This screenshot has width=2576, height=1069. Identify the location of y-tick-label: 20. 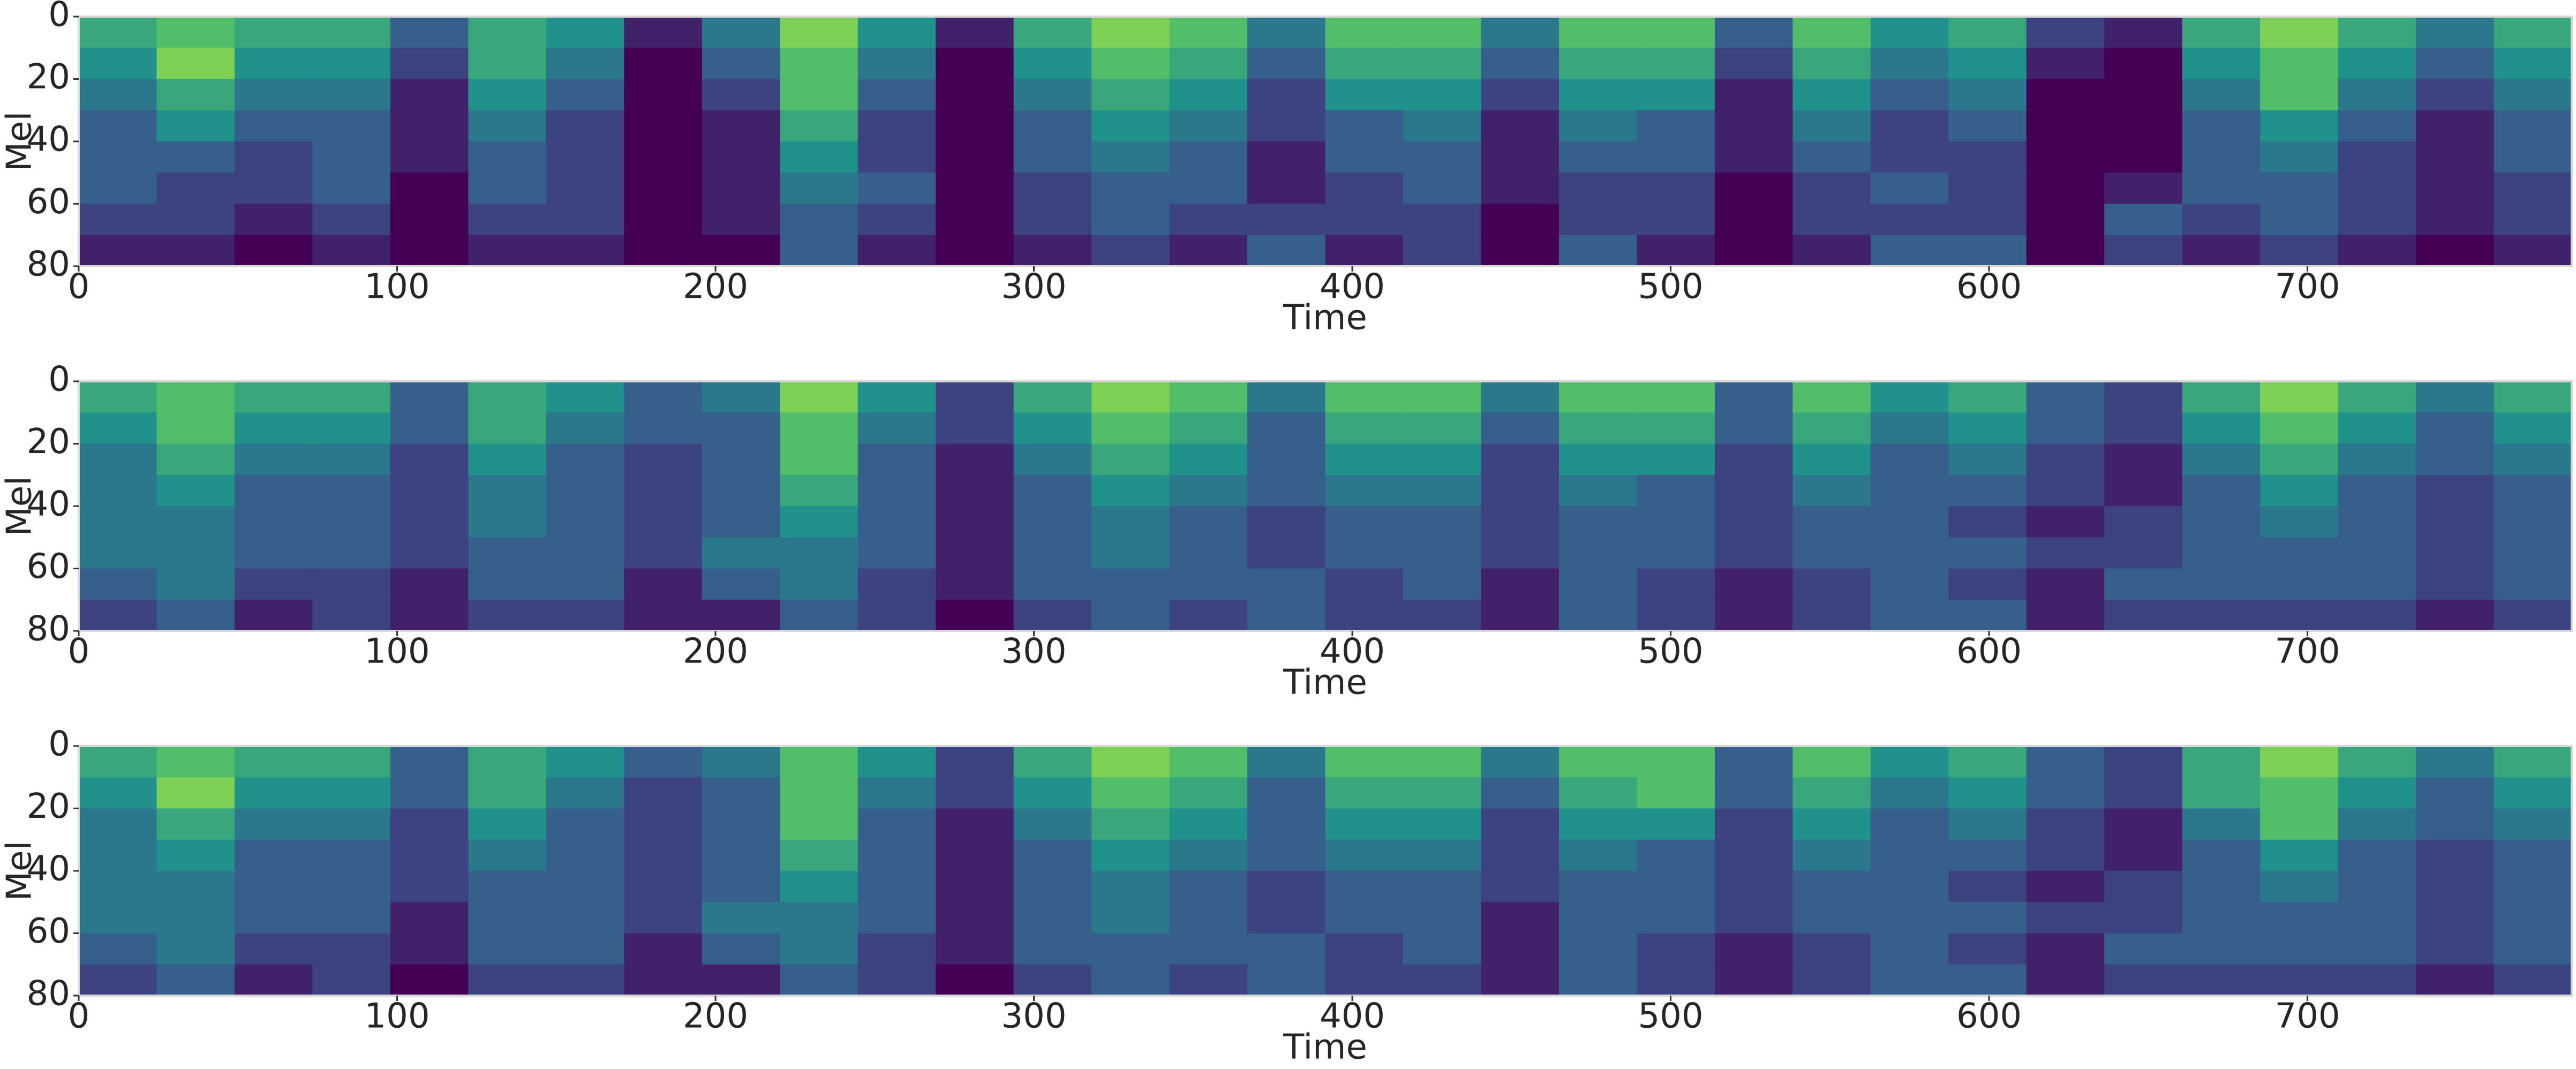
(48, 806).